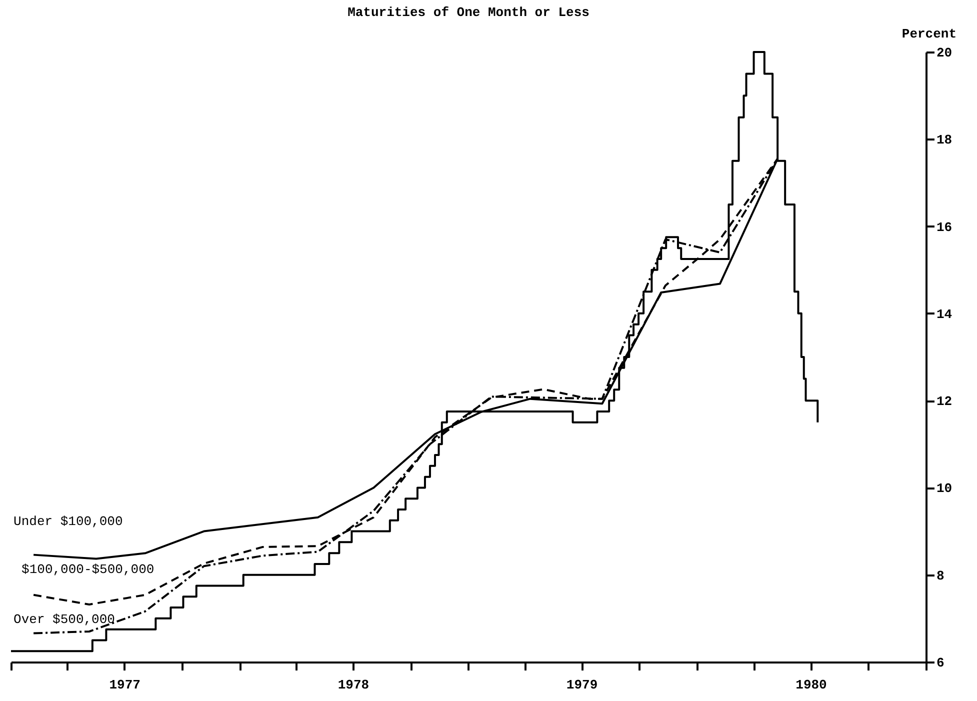  What do you see at coordinates (944, 314) in the screenshot?
I see `y-tick-label: 14` at bounding box center [944, 314].